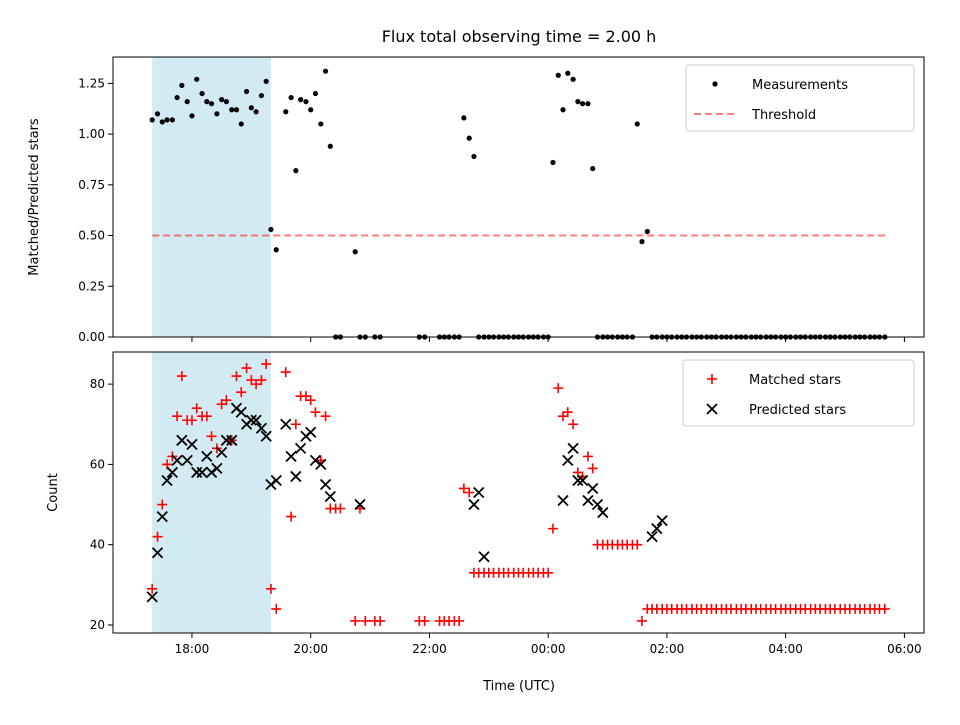 This screenshot has height=725, width=960. What do you see at coordinates (904, 649) in the screenshot?
I see `x-tick-label: 06:00` at bounding box center [904, 649].